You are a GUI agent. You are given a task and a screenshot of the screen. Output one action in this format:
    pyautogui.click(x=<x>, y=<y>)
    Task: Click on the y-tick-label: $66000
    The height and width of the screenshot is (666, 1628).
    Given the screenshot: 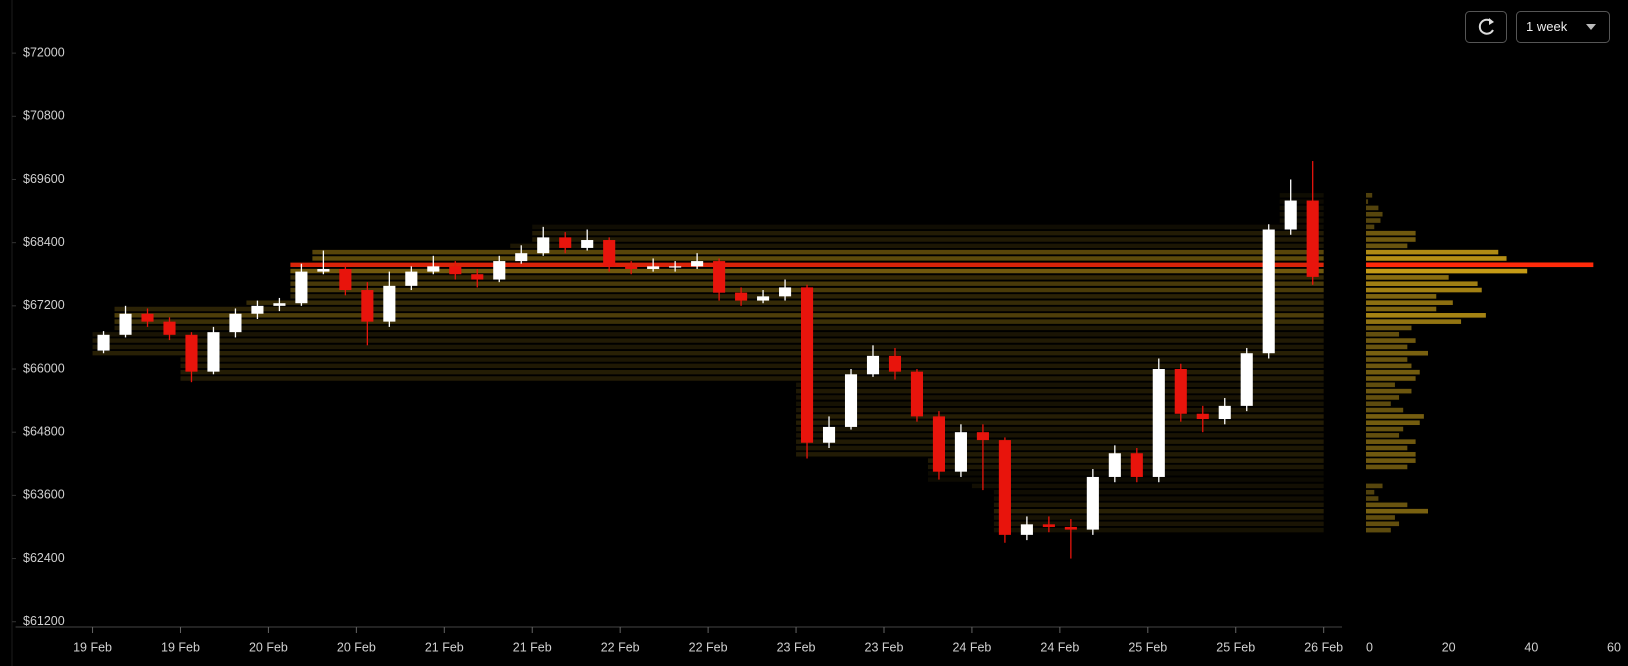 What is the action you would take?
    pyautogui.click(x=44, y=368)
    